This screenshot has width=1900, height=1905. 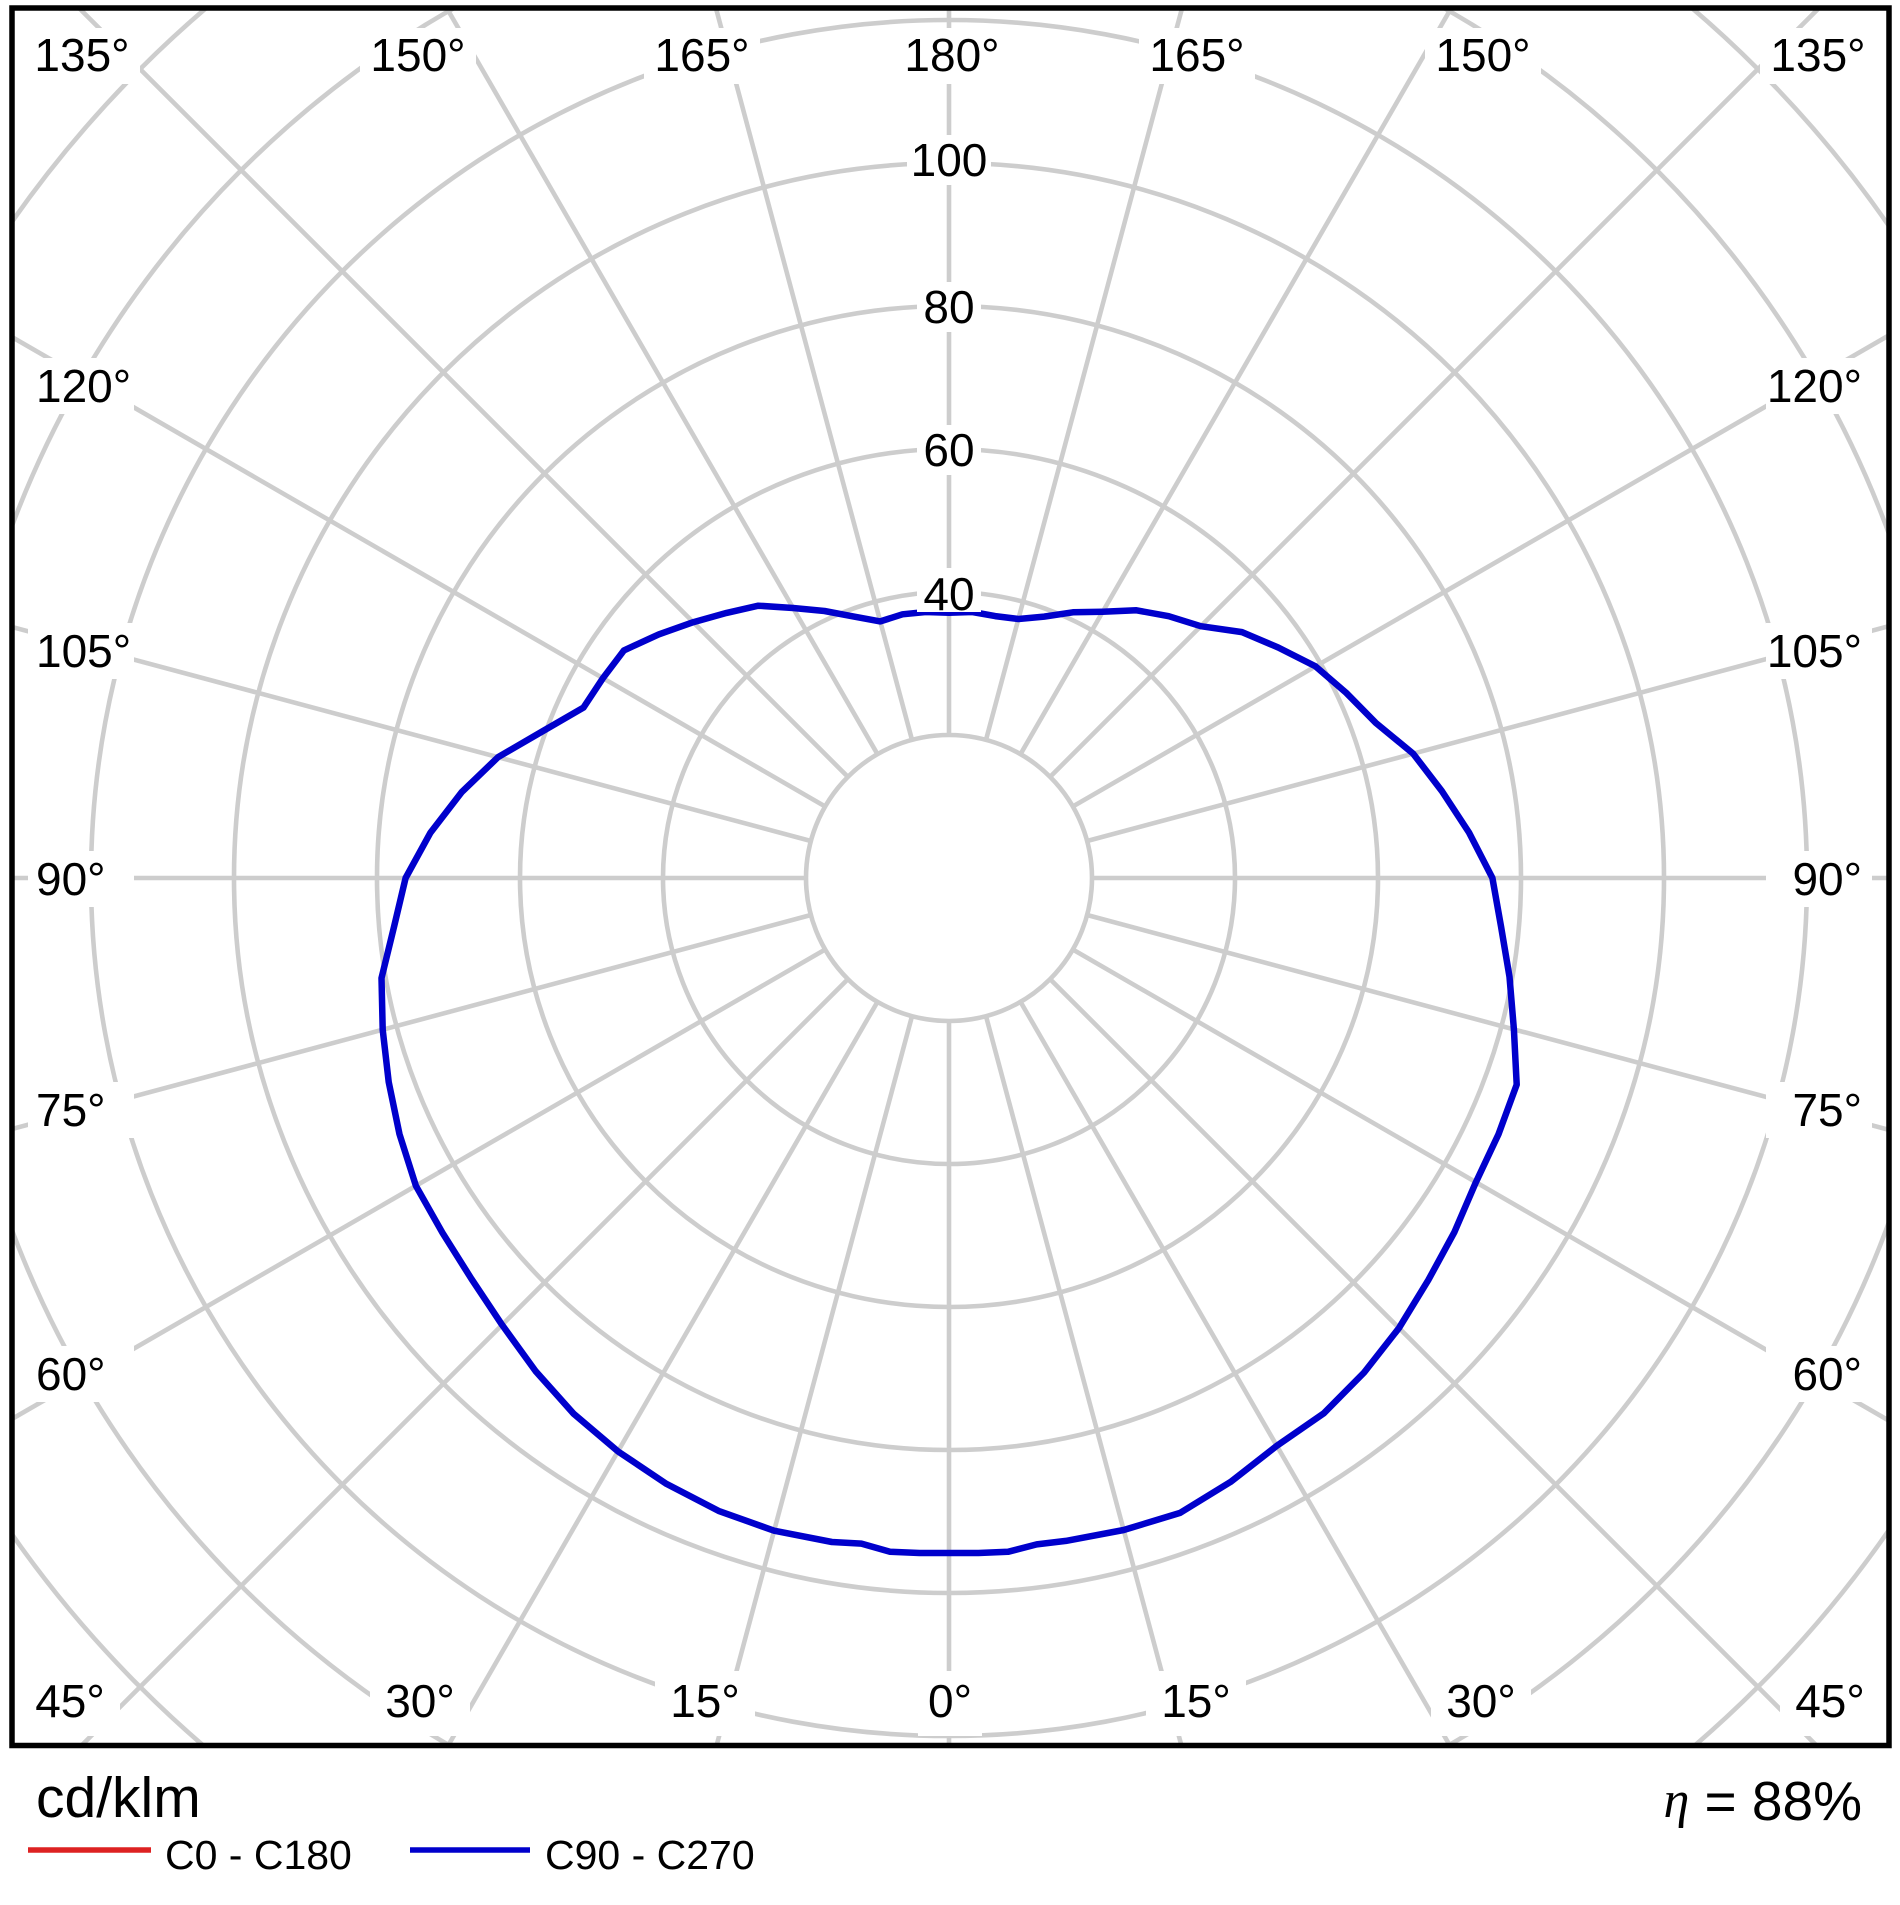 I want to click on svg-text: 40, so click(x=948, y=594).